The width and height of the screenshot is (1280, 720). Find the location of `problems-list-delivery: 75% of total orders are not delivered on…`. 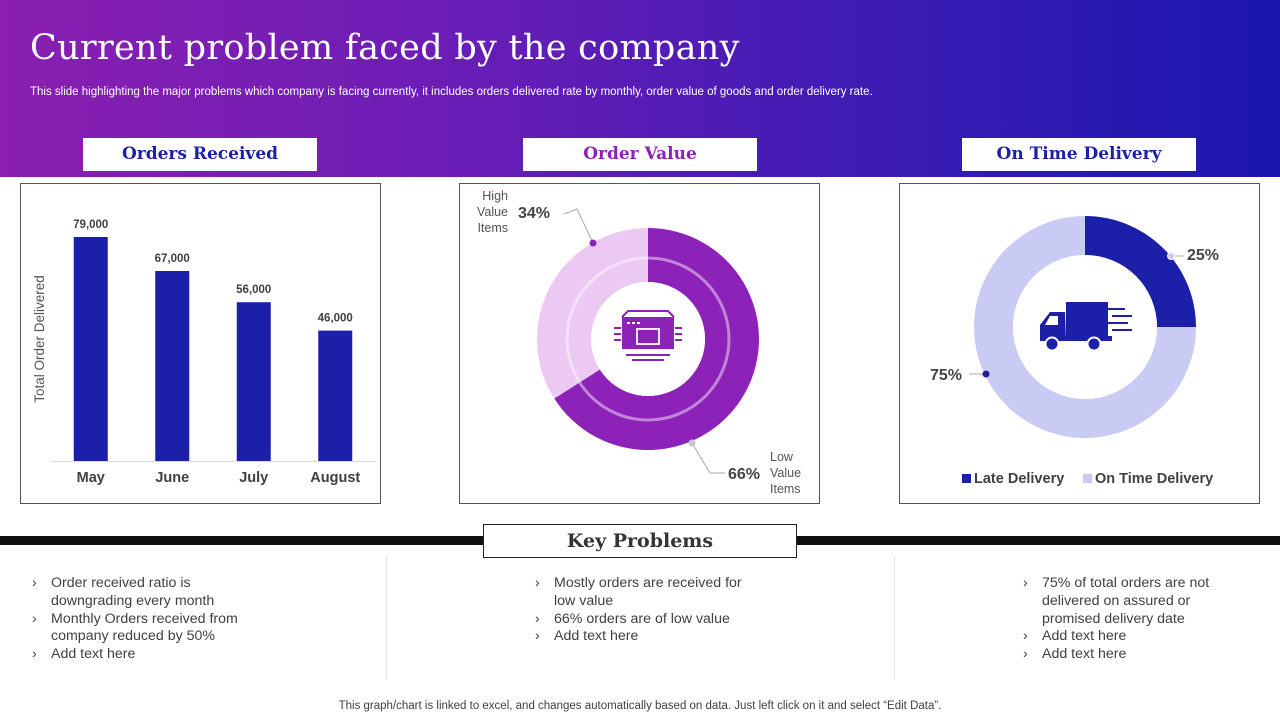

problems-list-delivery: 75% of total orders are not delivered on… is located at coordinates (1134, 619).